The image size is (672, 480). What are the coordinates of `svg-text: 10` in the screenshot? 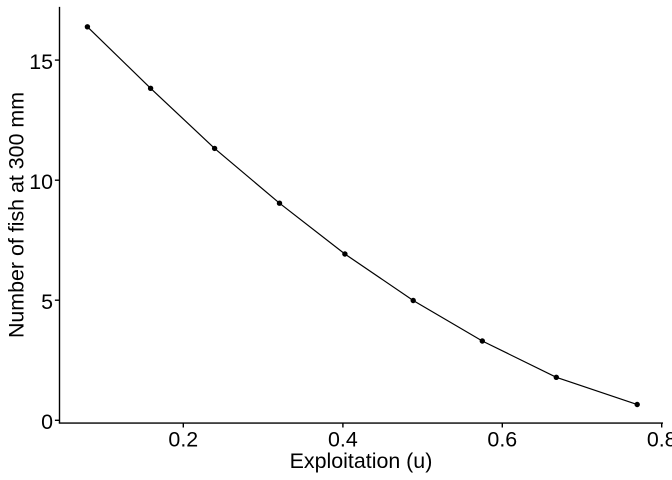 It's located at (41, 182).